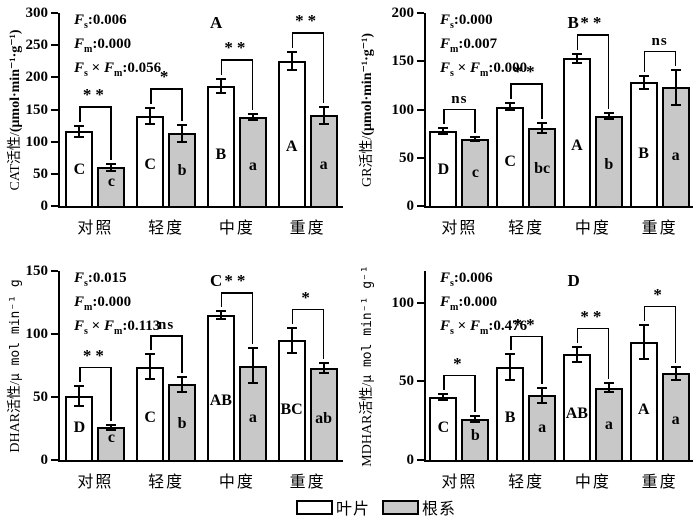  I want to click on duncan-letter: C, so click(150, 418).